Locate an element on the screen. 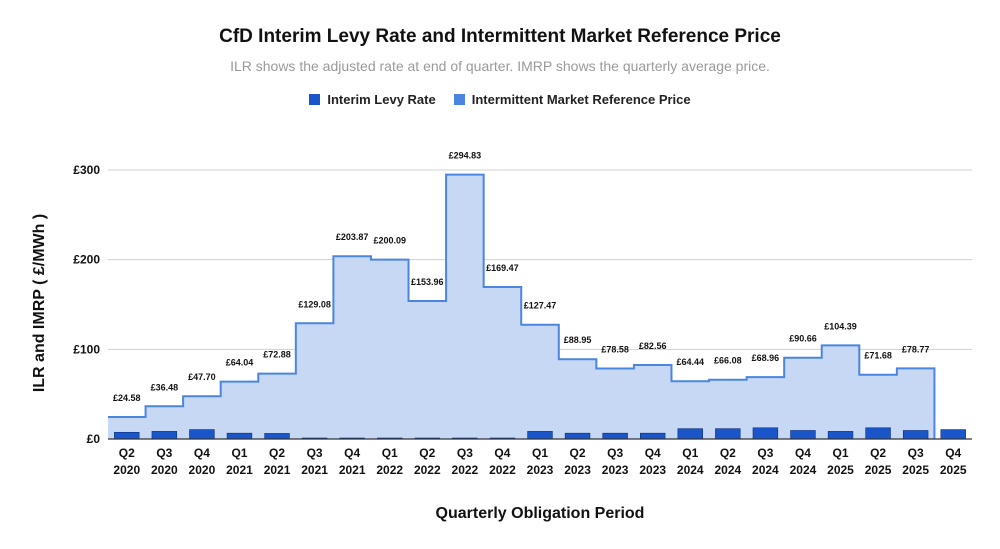 This screenshot has height=549, width=1000. legend-item-ilr: Interim Levy Rate is located at coordinates (372, 99).